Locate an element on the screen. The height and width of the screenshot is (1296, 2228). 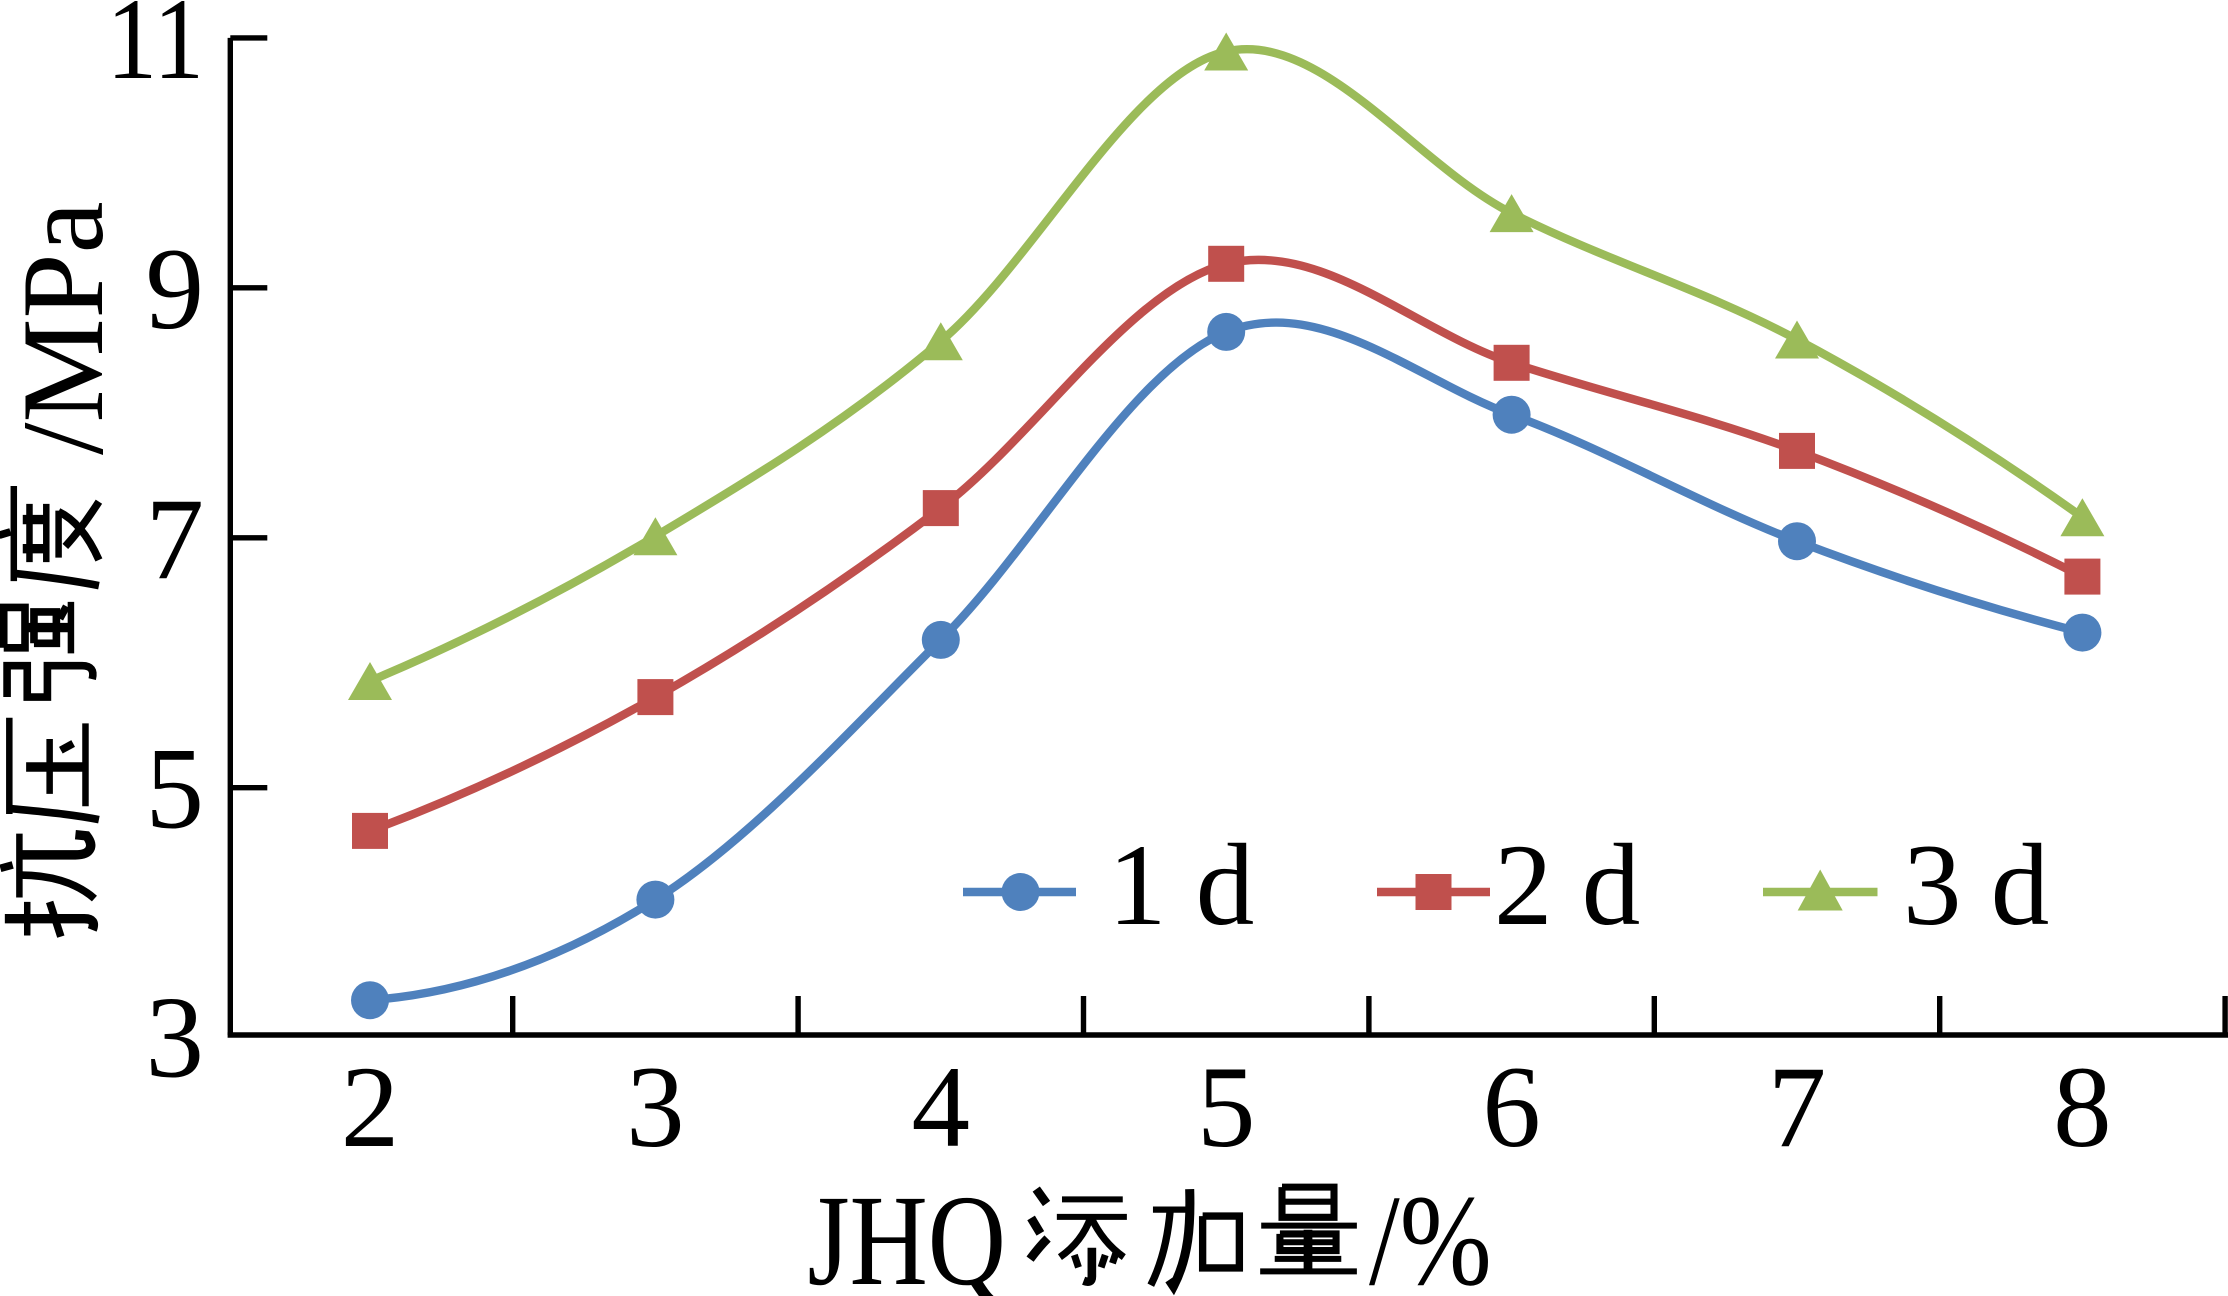
svg-text: JHQ is located at coordinates (907, 1232).